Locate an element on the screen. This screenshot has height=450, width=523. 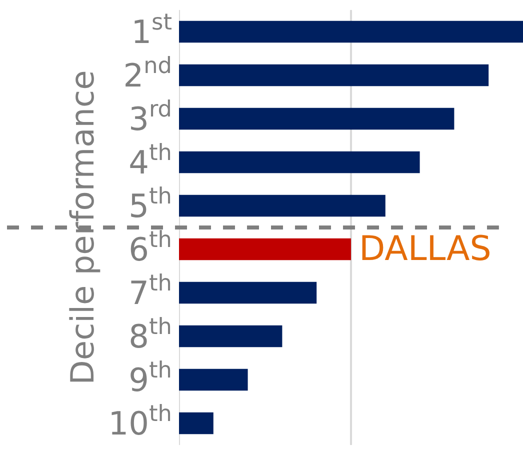
y-tick-label: 3$^{rd}$ is located at coordinates (150, 117).